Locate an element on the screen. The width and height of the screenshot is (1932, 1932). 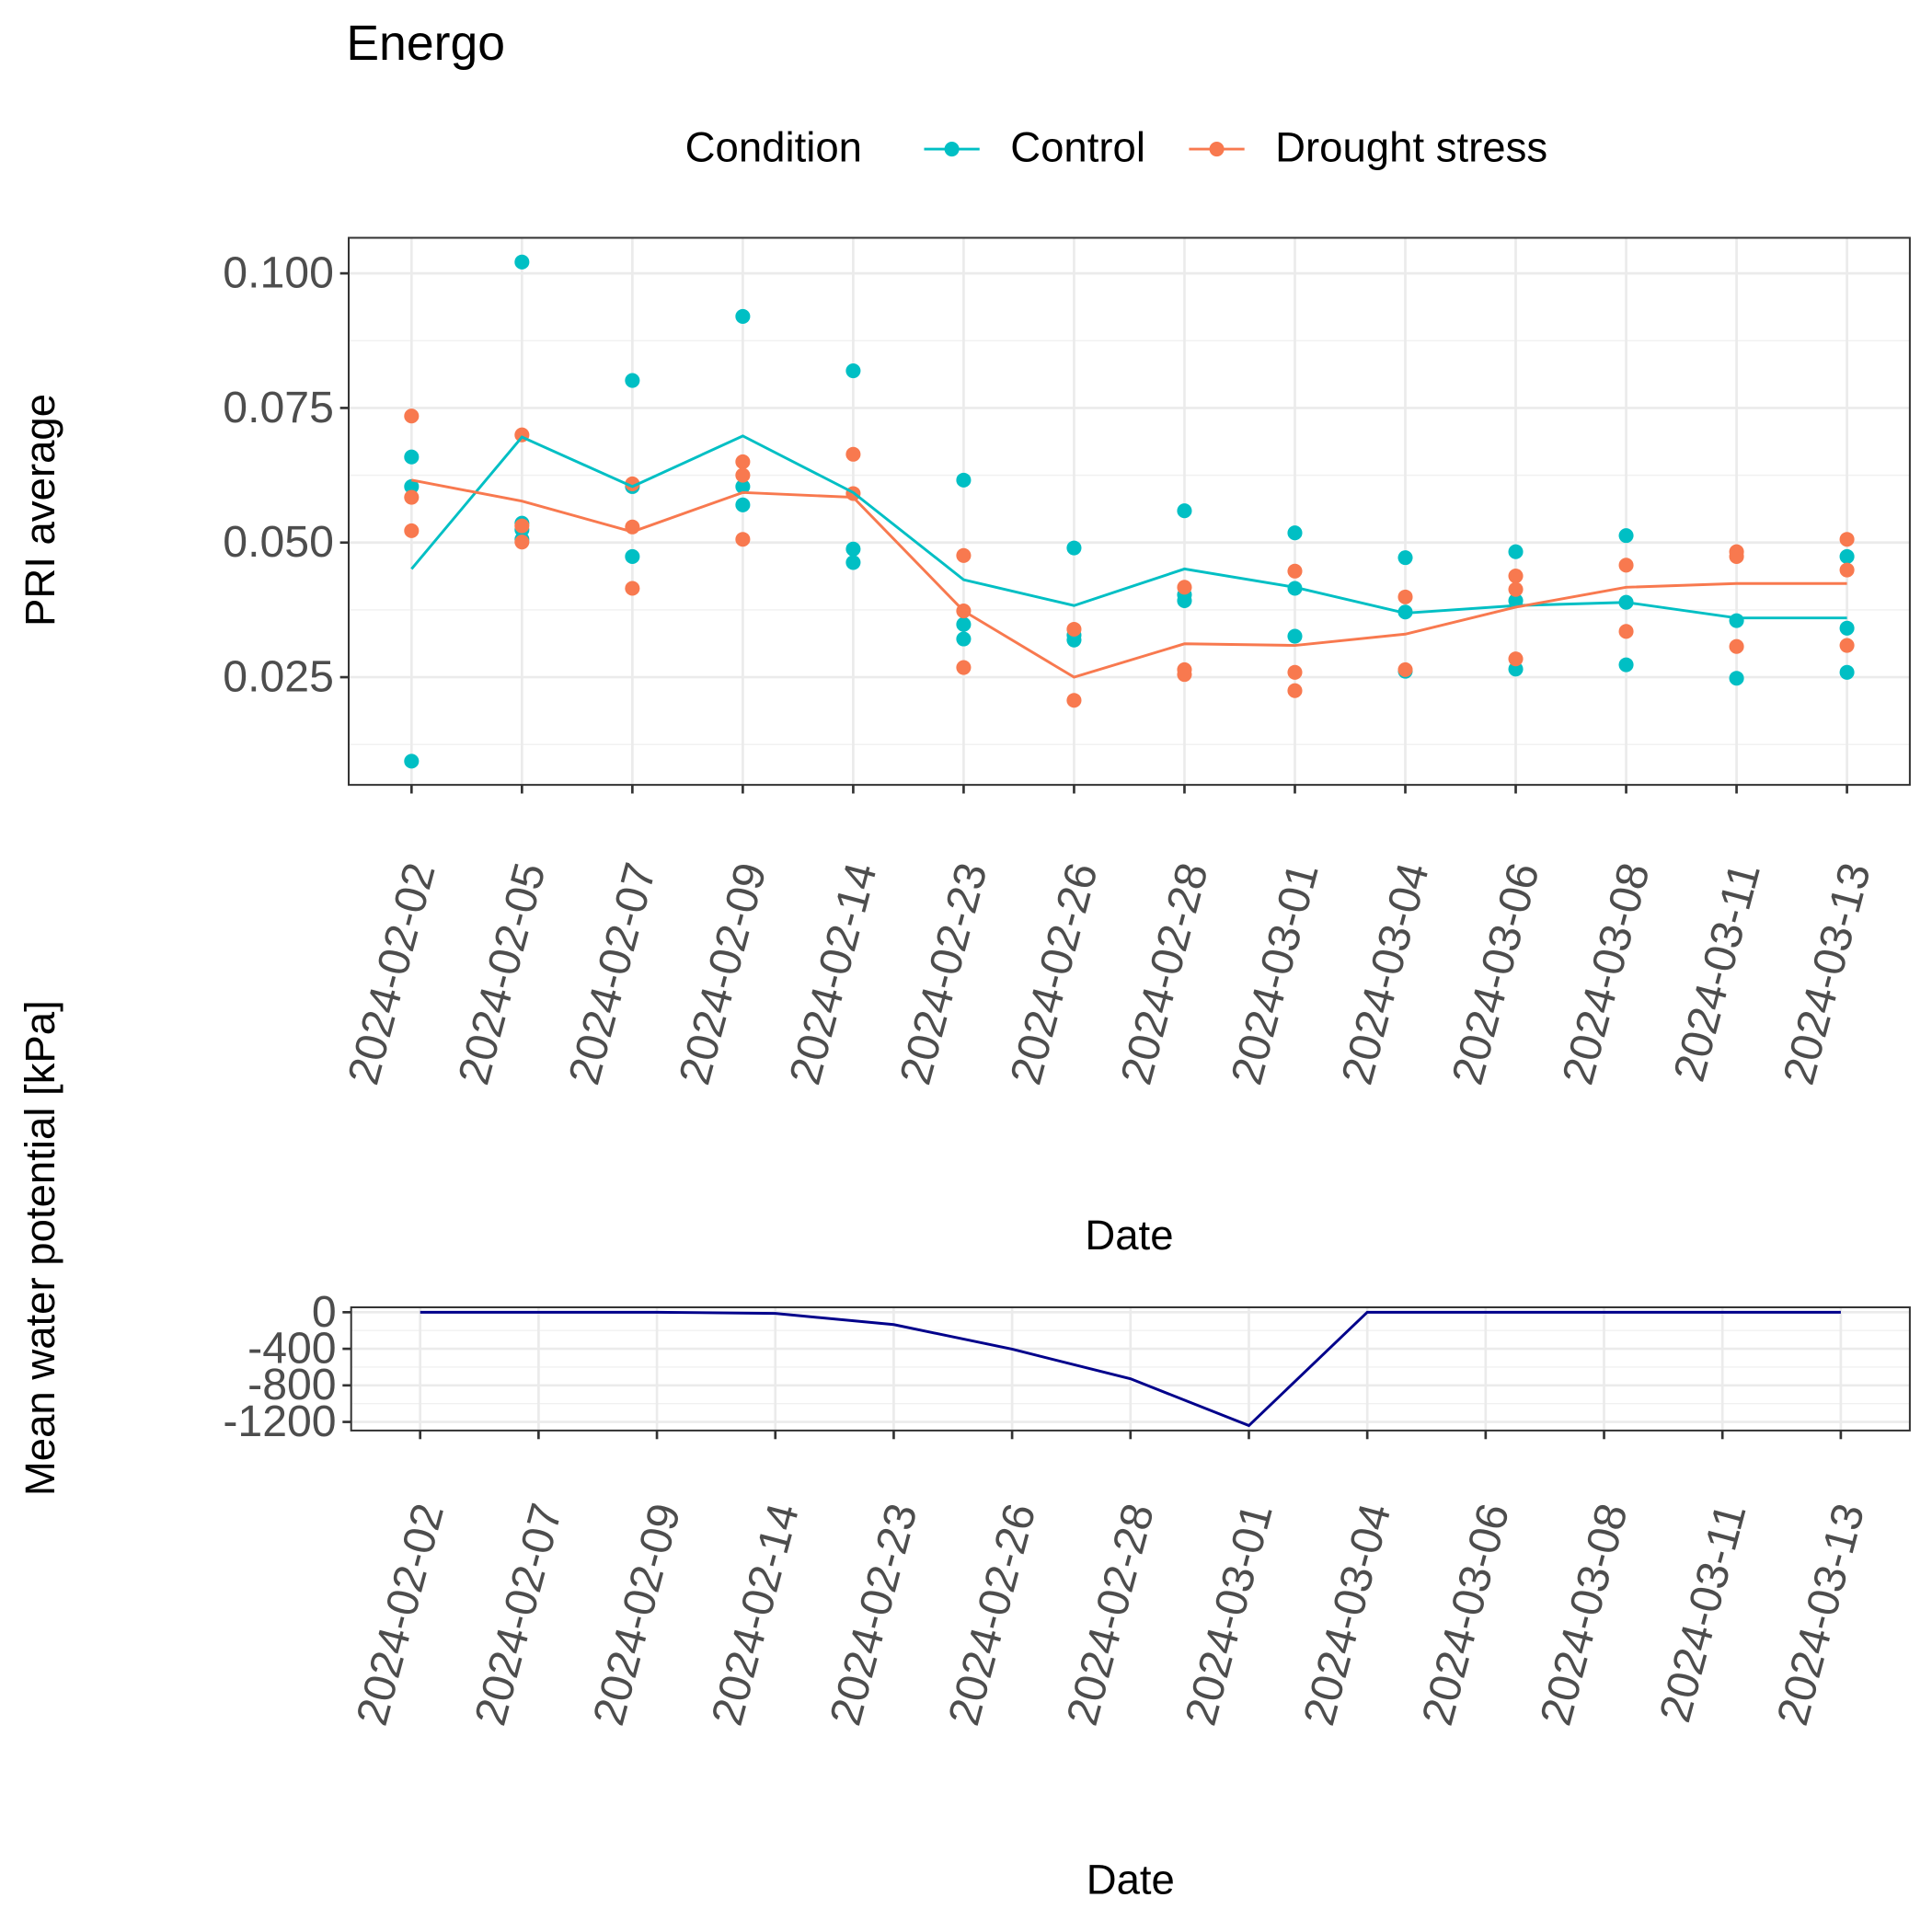
y-tick-label: 0.100 is located at coordinates (278, 273).